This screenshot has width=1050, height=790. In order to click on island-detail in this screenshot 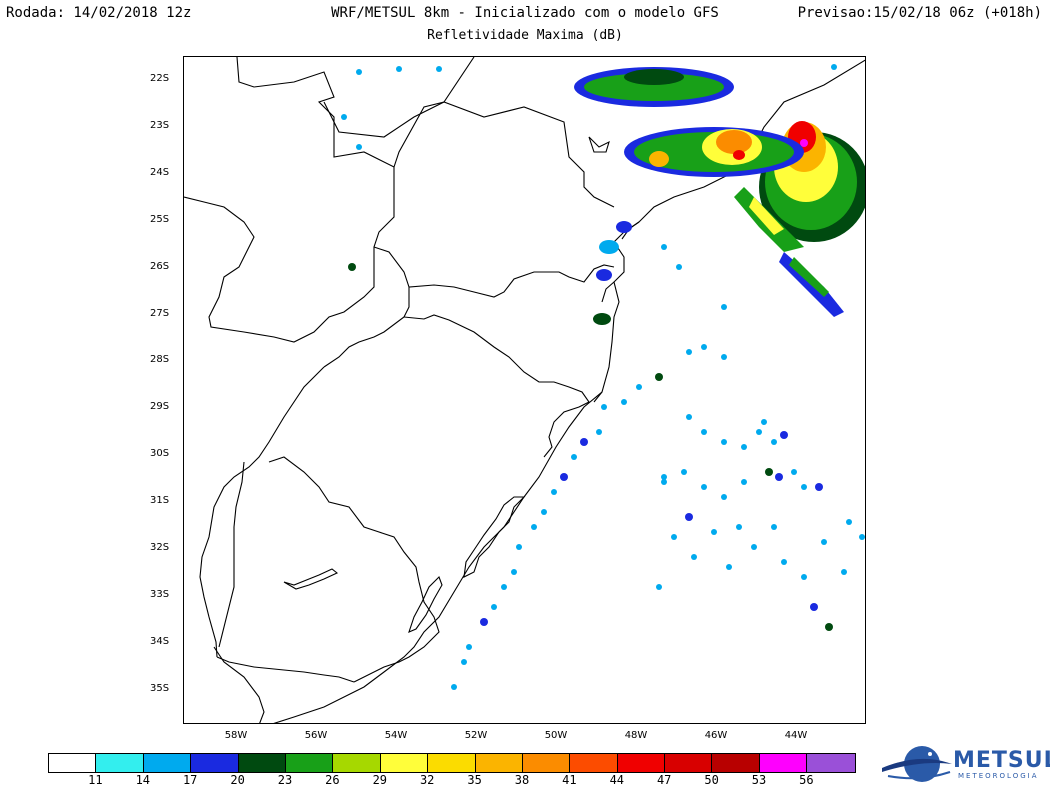, I will do `click(599, 144)`.